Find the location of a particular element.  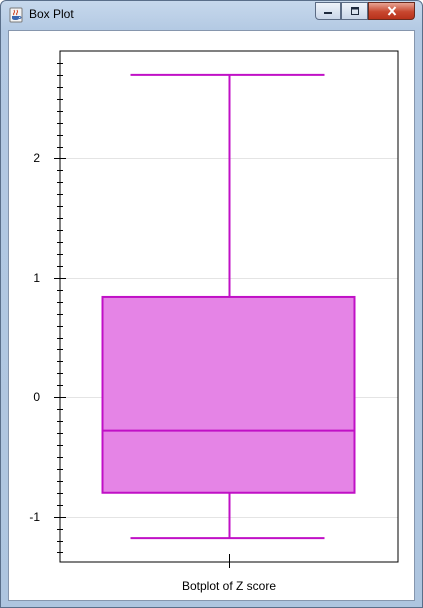

java-cup-icon is located at coordinates (16, 15).